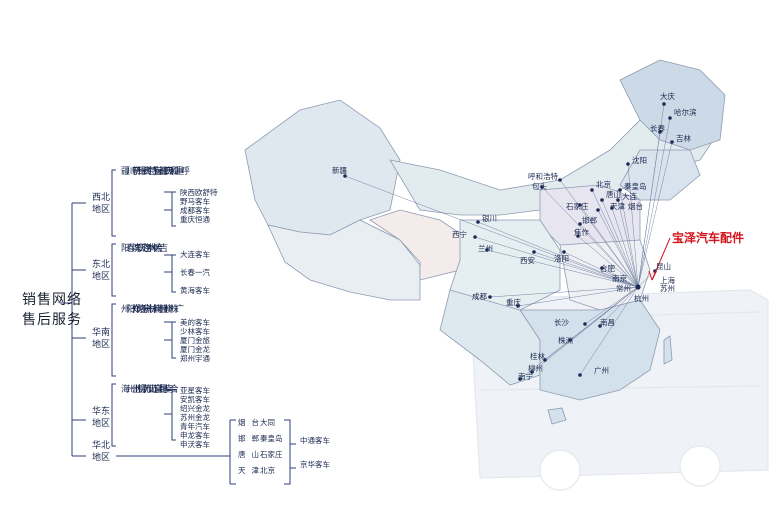 The width and height of the screenshot is (770, 506). I want to click on brand-label: 宝泽汽车配件, so click(708, 238).